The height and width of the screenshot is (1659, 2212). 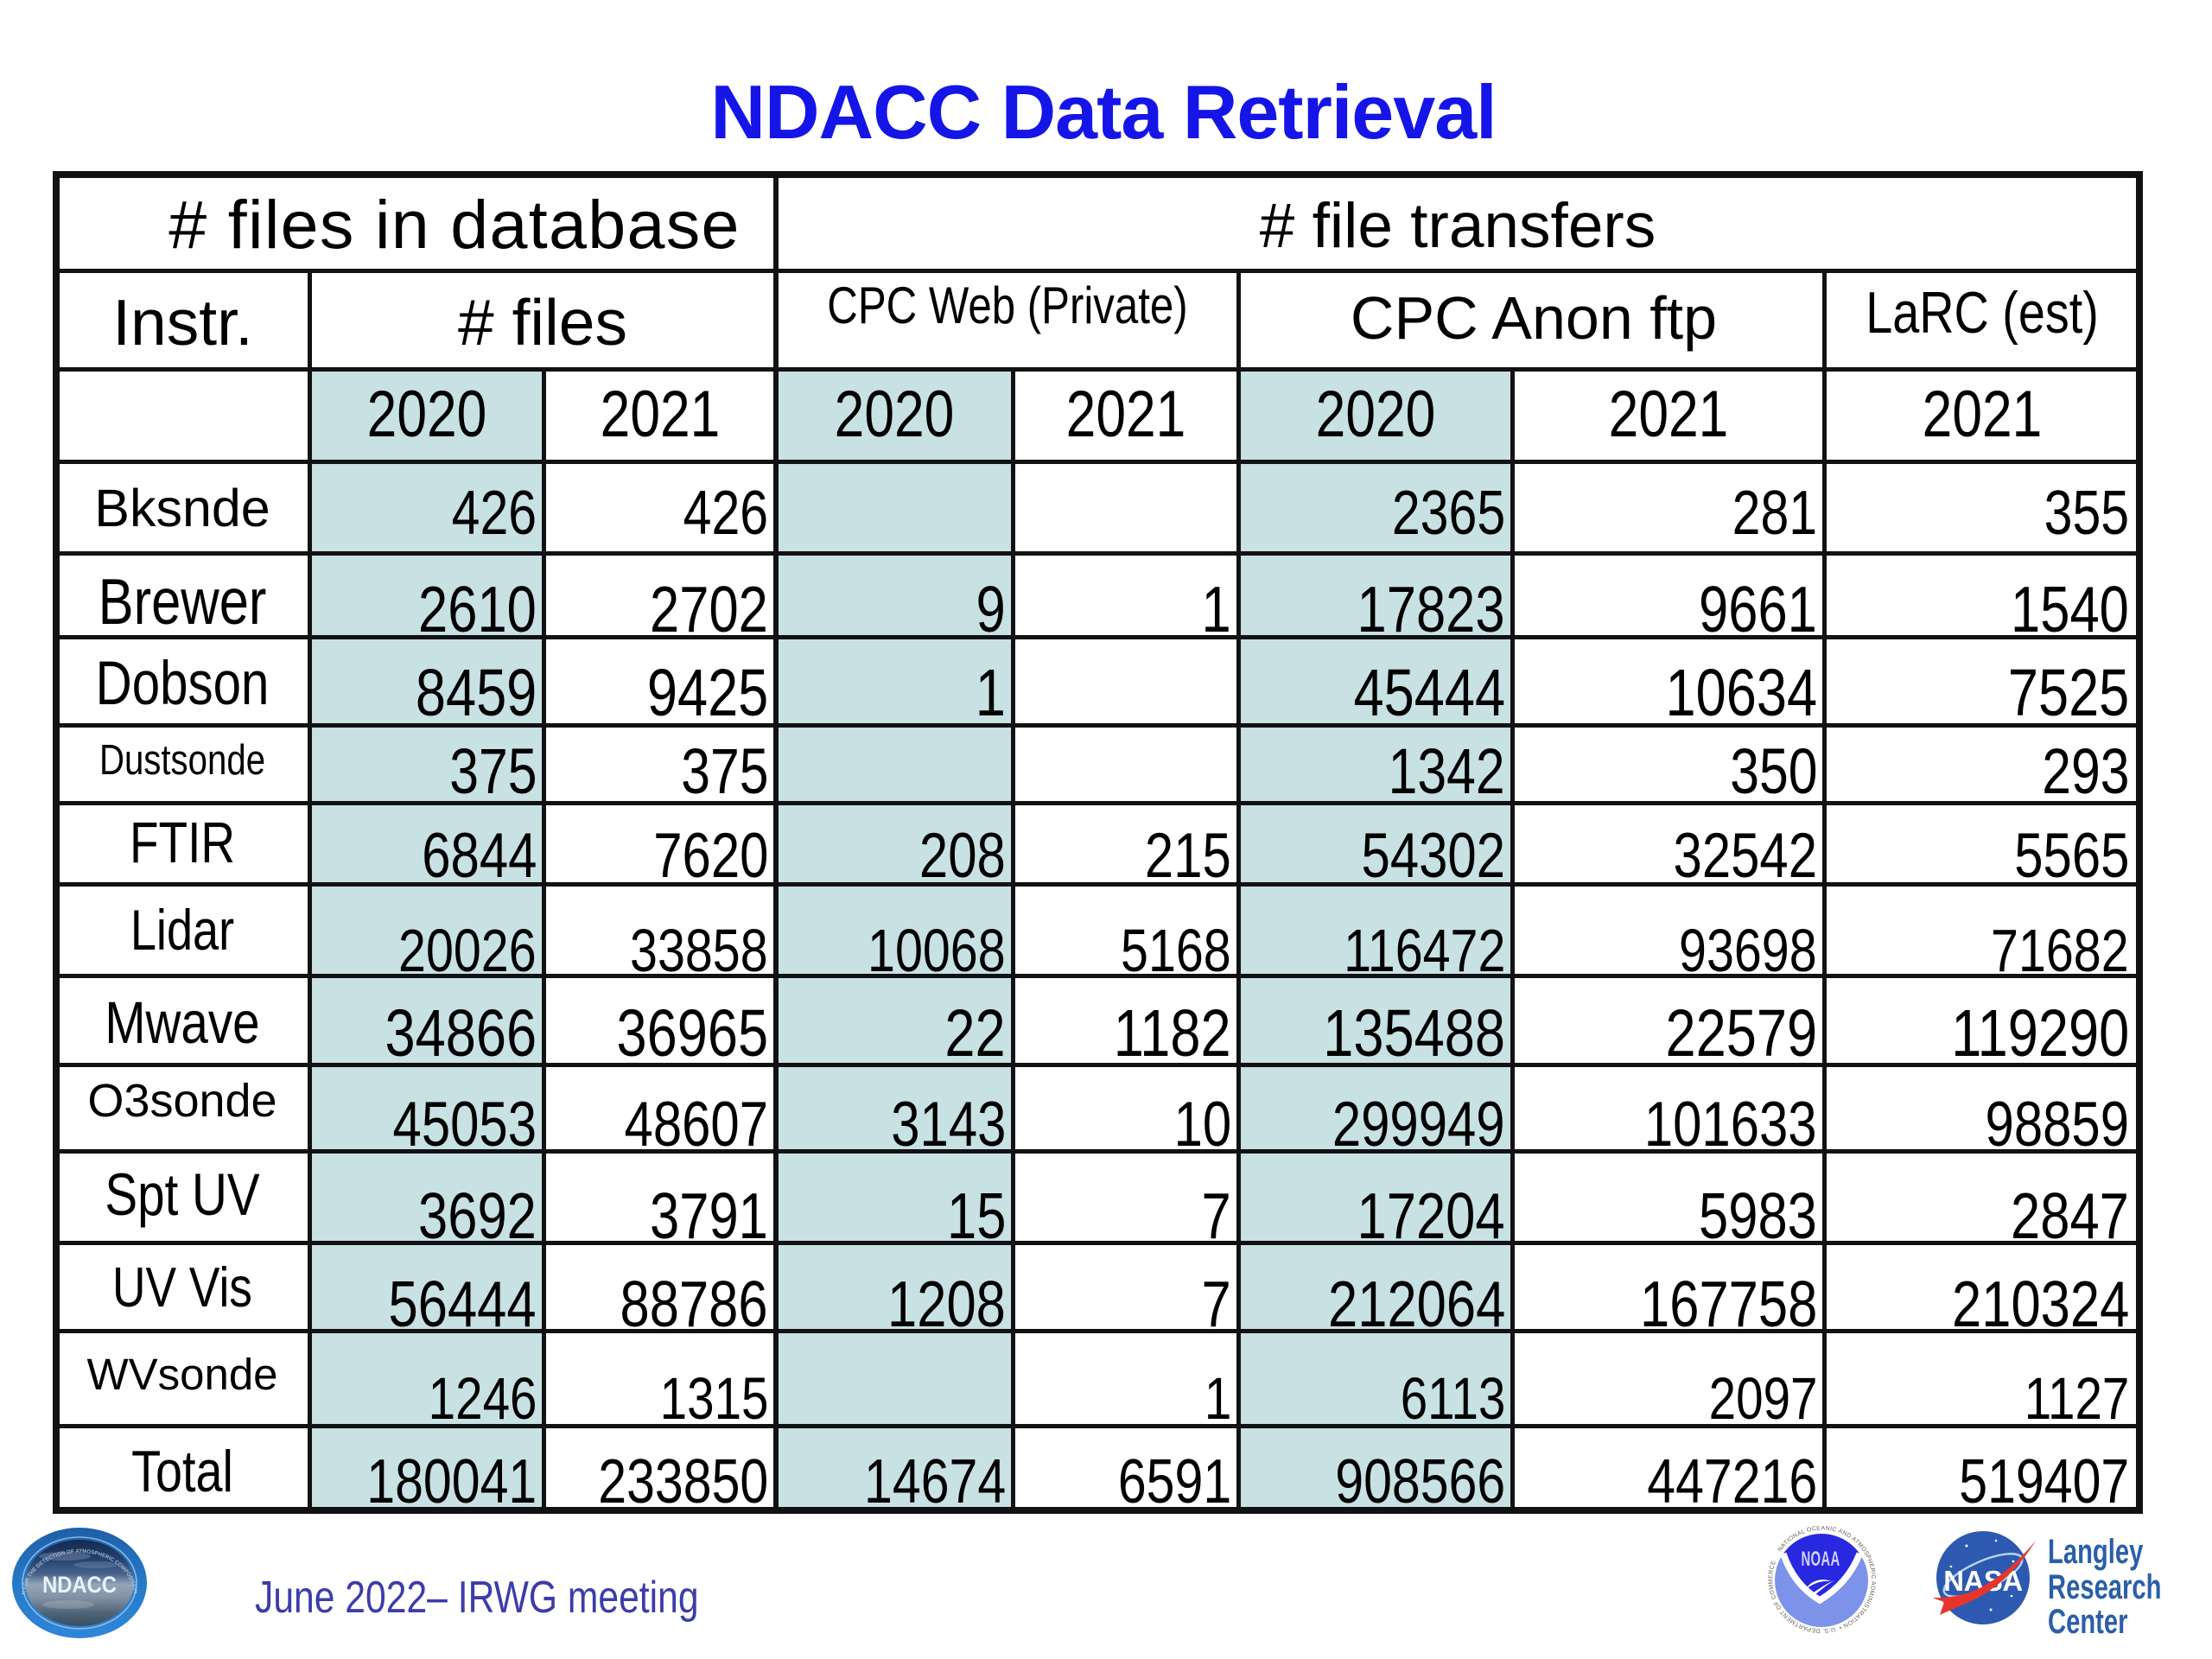 I want to click on svg-text: NOAA, so click(x=1820, y=1559).